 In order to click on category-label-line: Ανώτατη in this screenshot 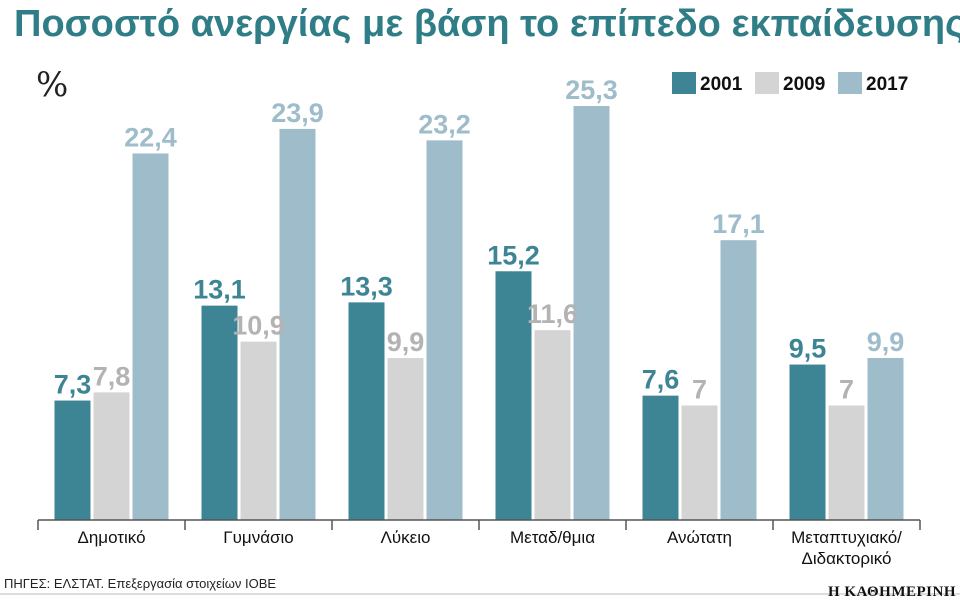, I will do `click(699, 537)`.